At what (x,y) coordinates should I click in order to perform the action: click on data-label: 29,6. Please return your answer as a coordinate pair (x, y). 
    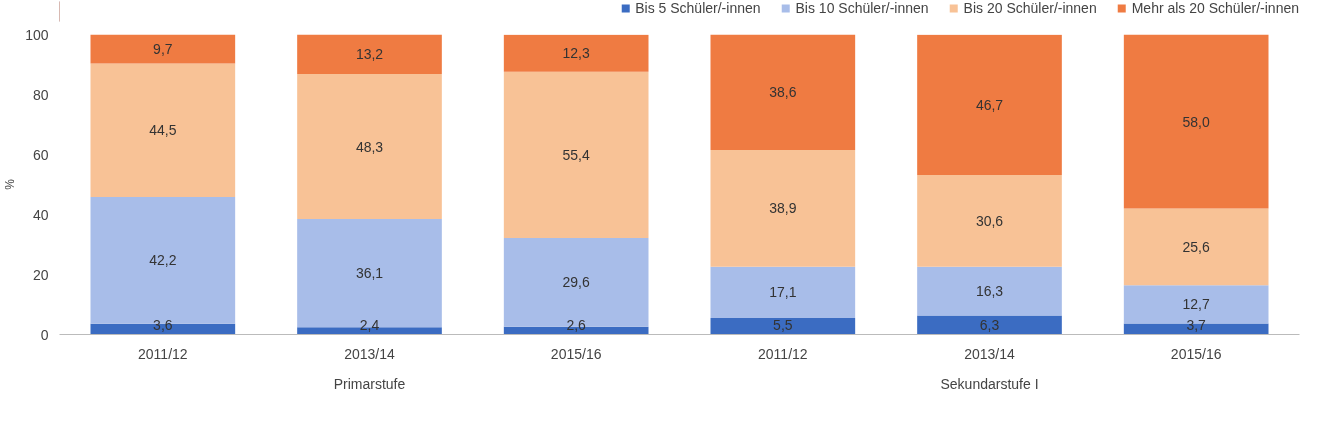
    Looking at the image, I should click on (576, 282).